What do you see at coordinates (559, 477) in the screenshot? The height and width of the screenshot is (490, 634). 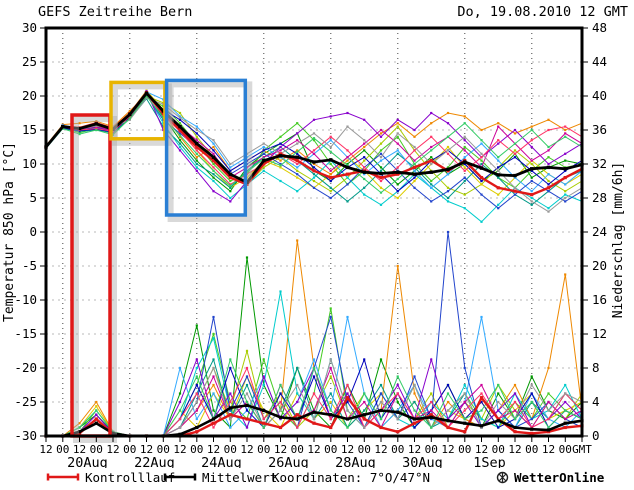 I see `brand-label: WetterOnline` at bounding box center [559, 477].